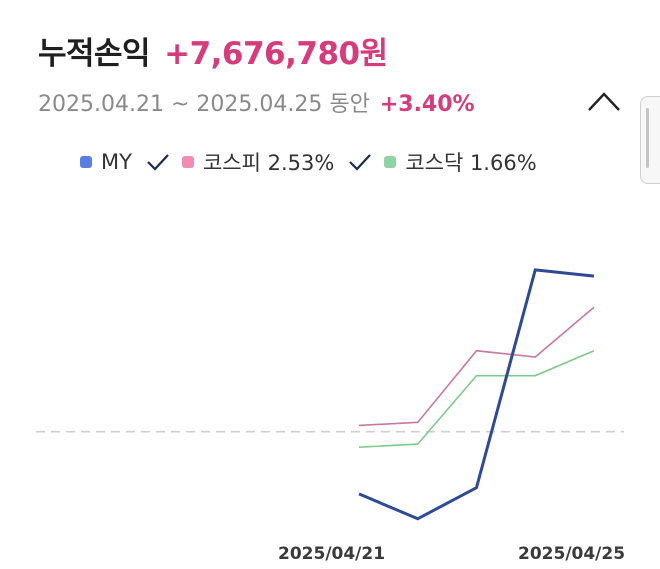  Describe the element at coordinates (476, 399) in the screenshot. I see `series-line-kosdaq` at that location.